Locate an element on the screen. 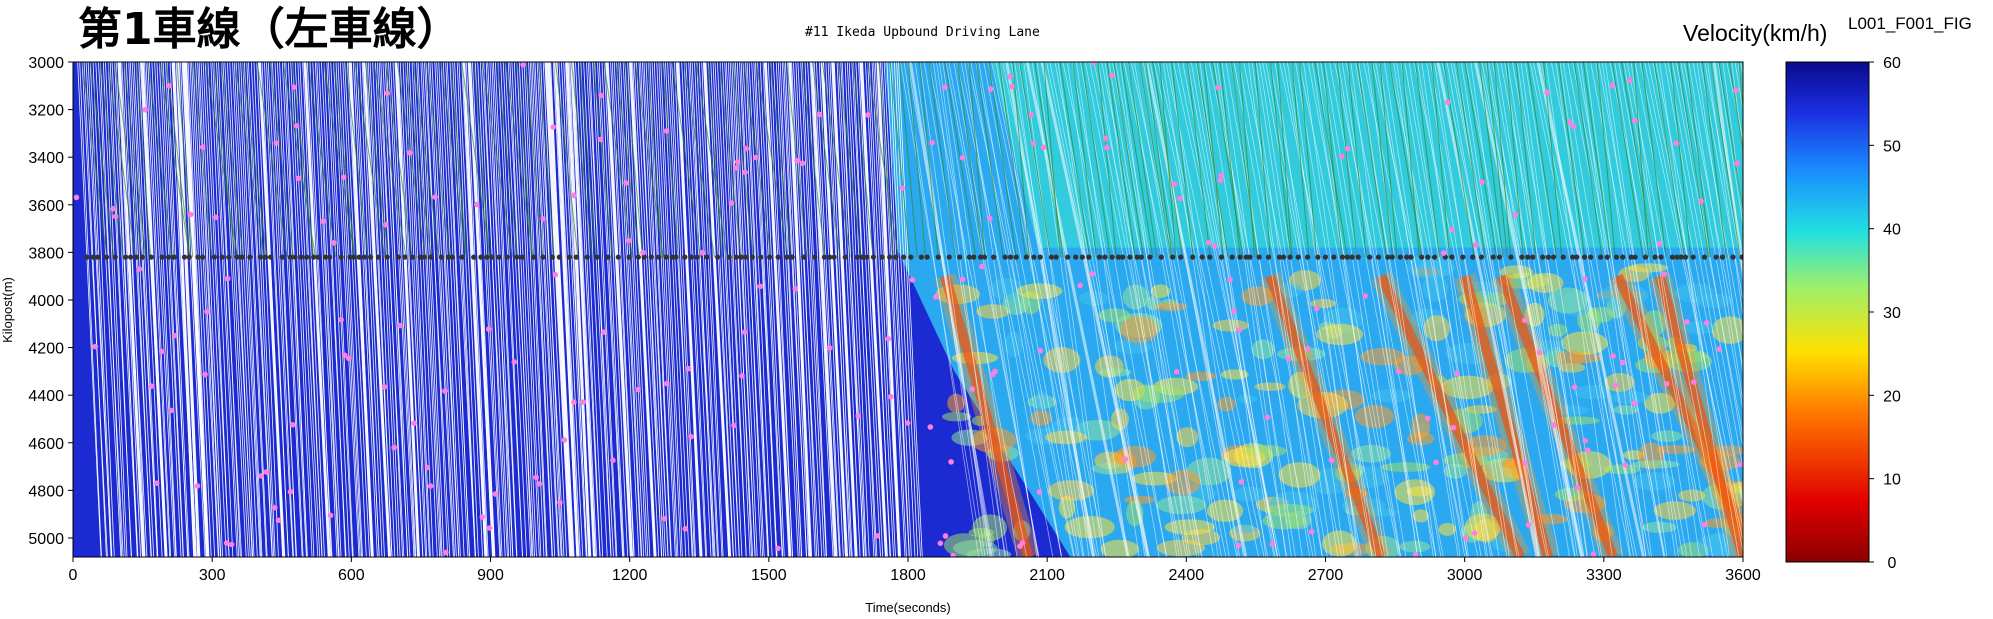 This screenshot has width=1993, height=619. y-axis-label: Kilopost(m) is located at coordinates (7, 310).